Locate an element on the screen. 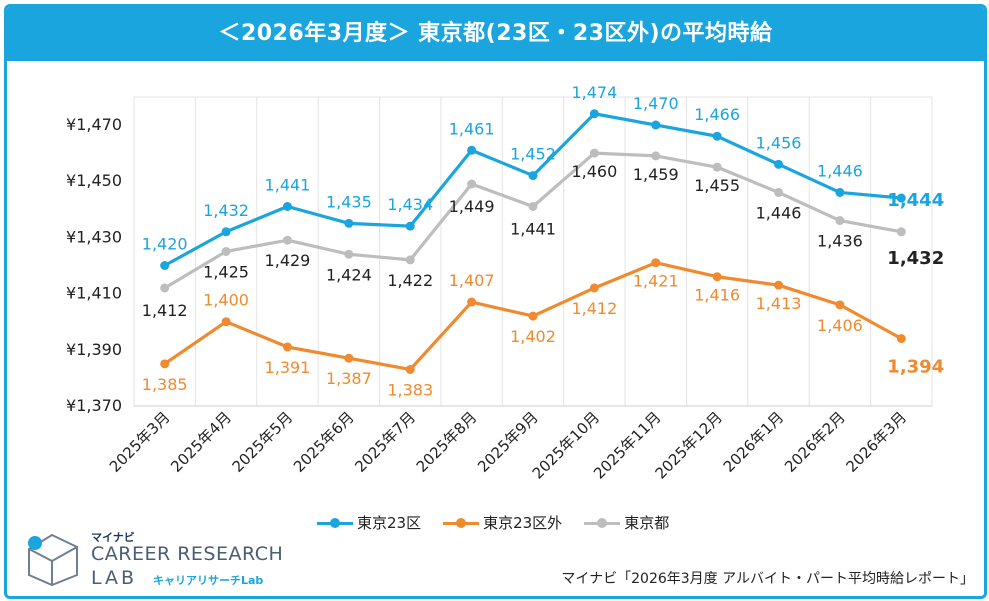 This screenshot has height=601, width=989. y-tick-label: ¥1,390 is located at coordinates (94, 349).